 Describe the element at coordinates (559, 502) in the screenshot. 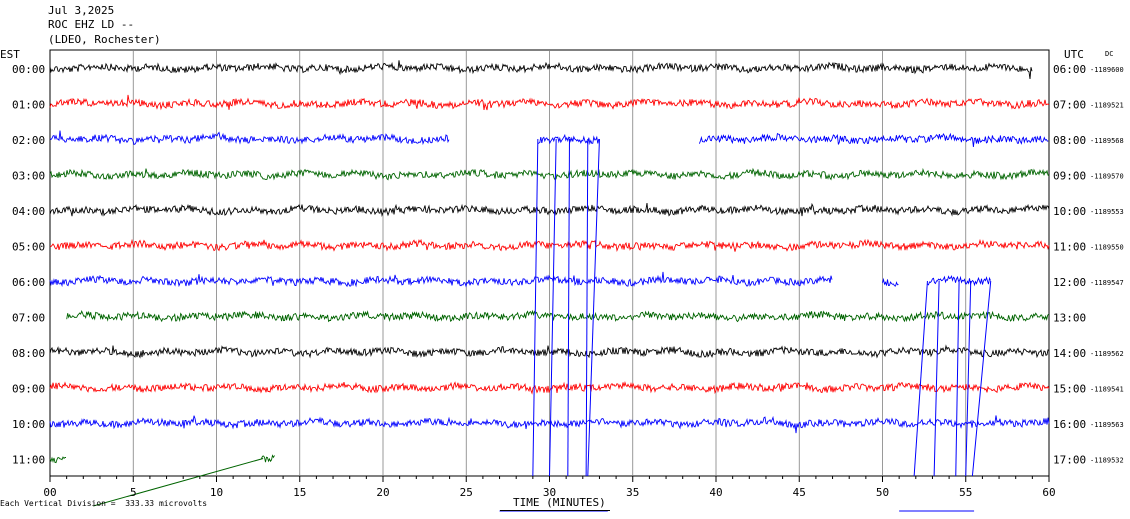

I see `x-axis-title: TIME (MINUTES)` at that location.